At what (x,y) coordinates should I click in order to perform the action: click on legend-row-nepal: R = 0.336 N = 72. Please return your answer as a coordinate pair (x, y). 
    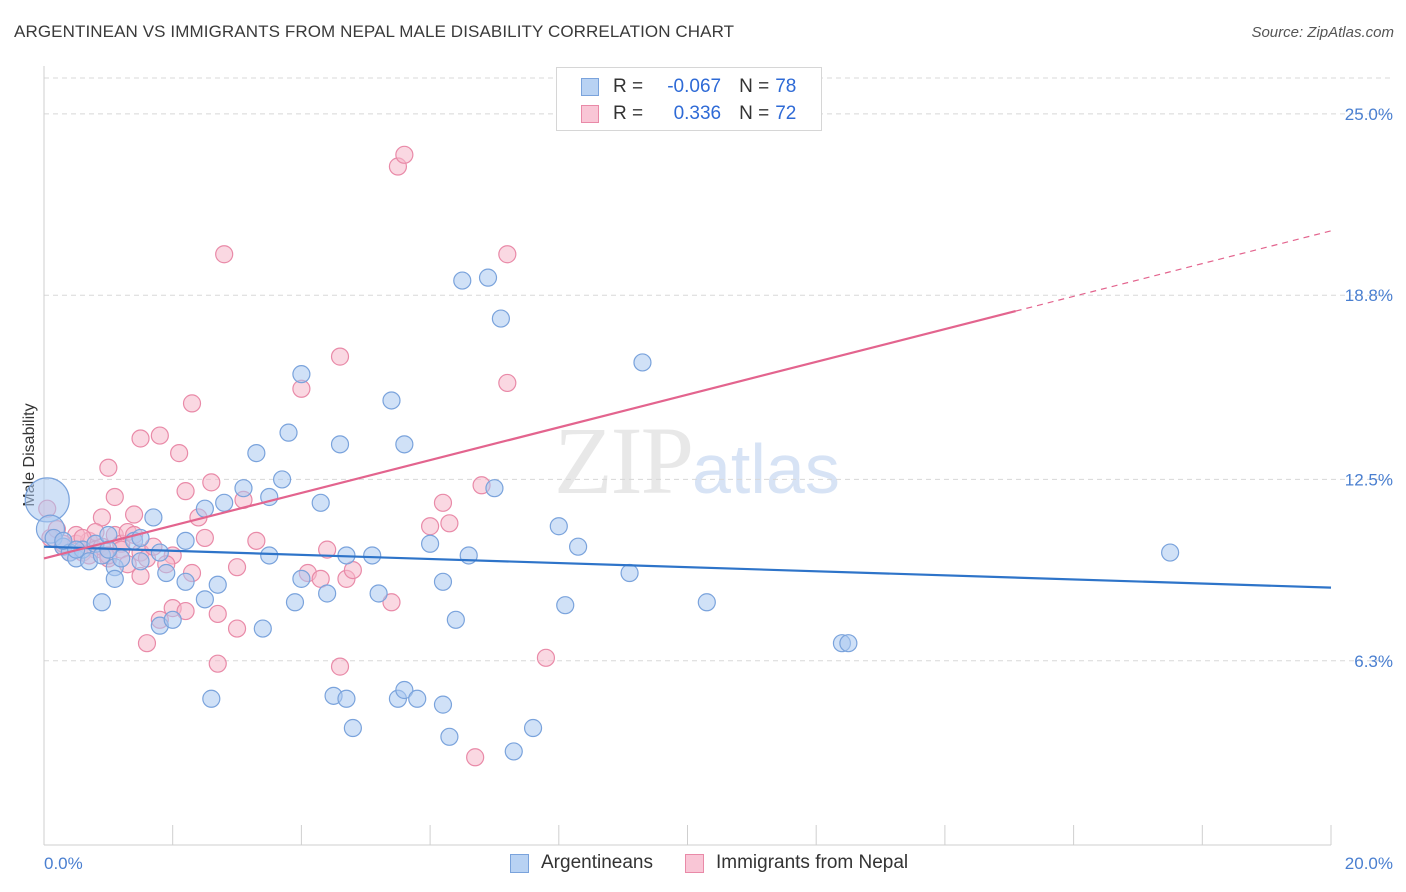
    Looking at the image, I should click on (688, 114).